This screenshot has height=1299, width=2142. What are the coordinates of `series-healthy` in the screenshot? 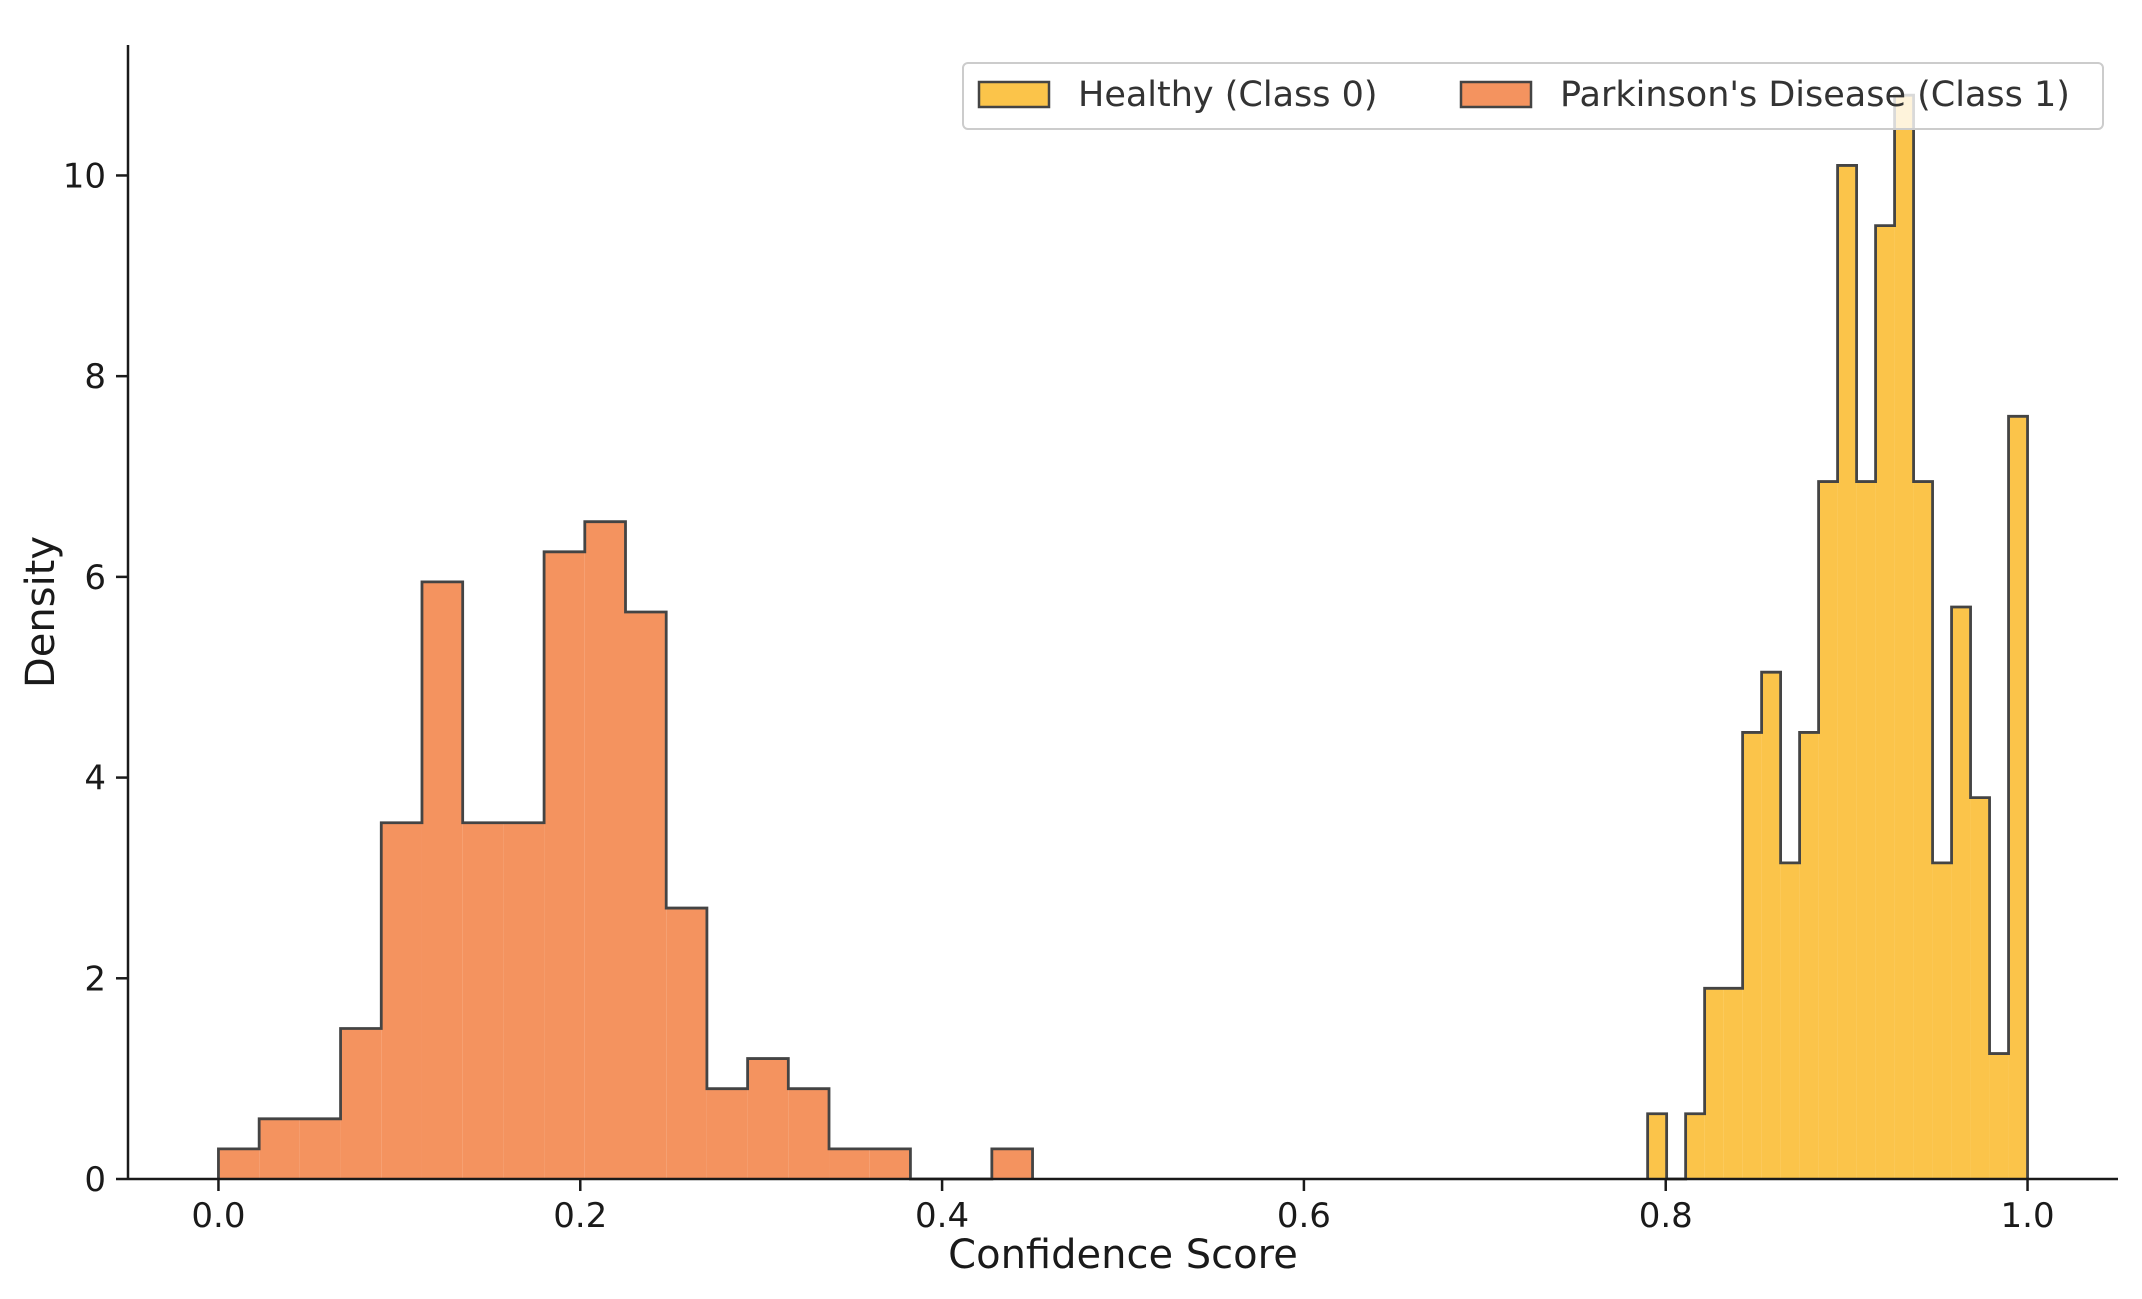 It's located at (1837, 637).